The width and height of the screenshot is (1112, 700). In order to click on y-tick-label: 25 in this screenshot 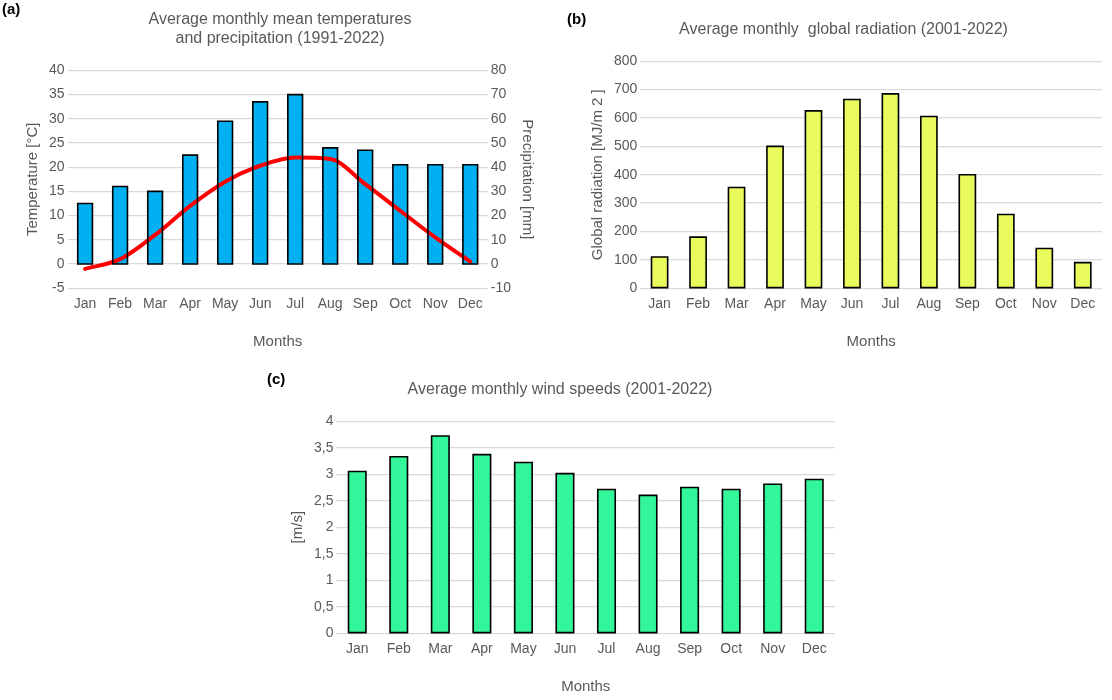, I will do `click(56, 141)`.